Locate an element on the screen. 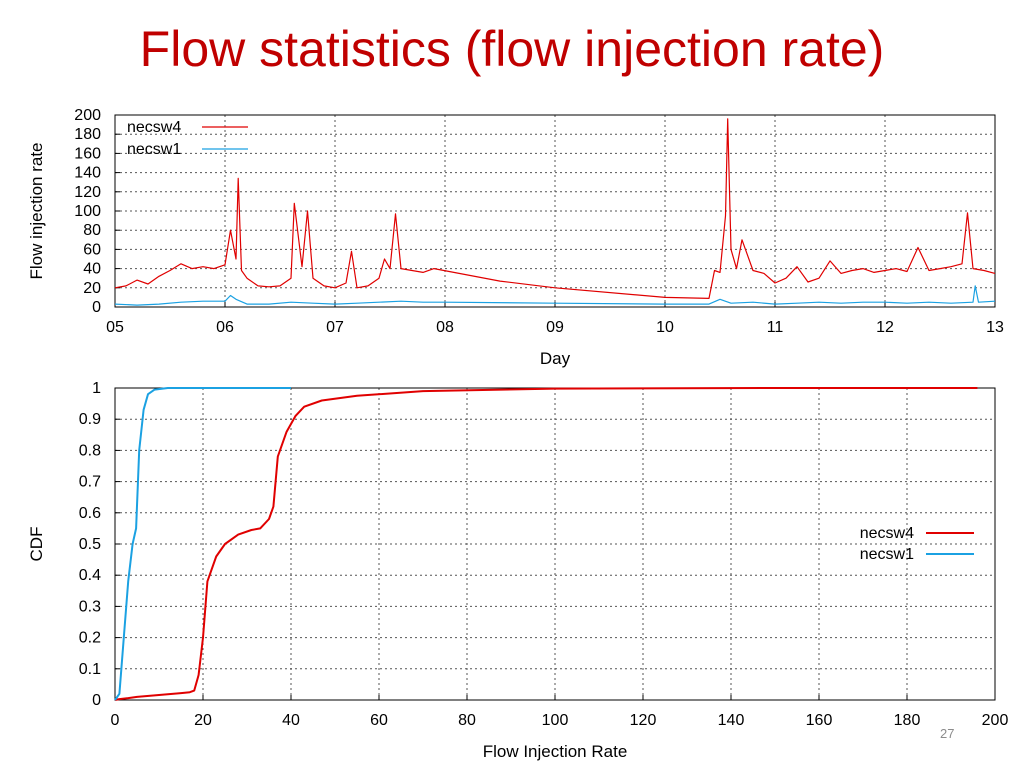 The image size is (1024, 768). y-tick-label: 60 is located at coordinates (92, 249).